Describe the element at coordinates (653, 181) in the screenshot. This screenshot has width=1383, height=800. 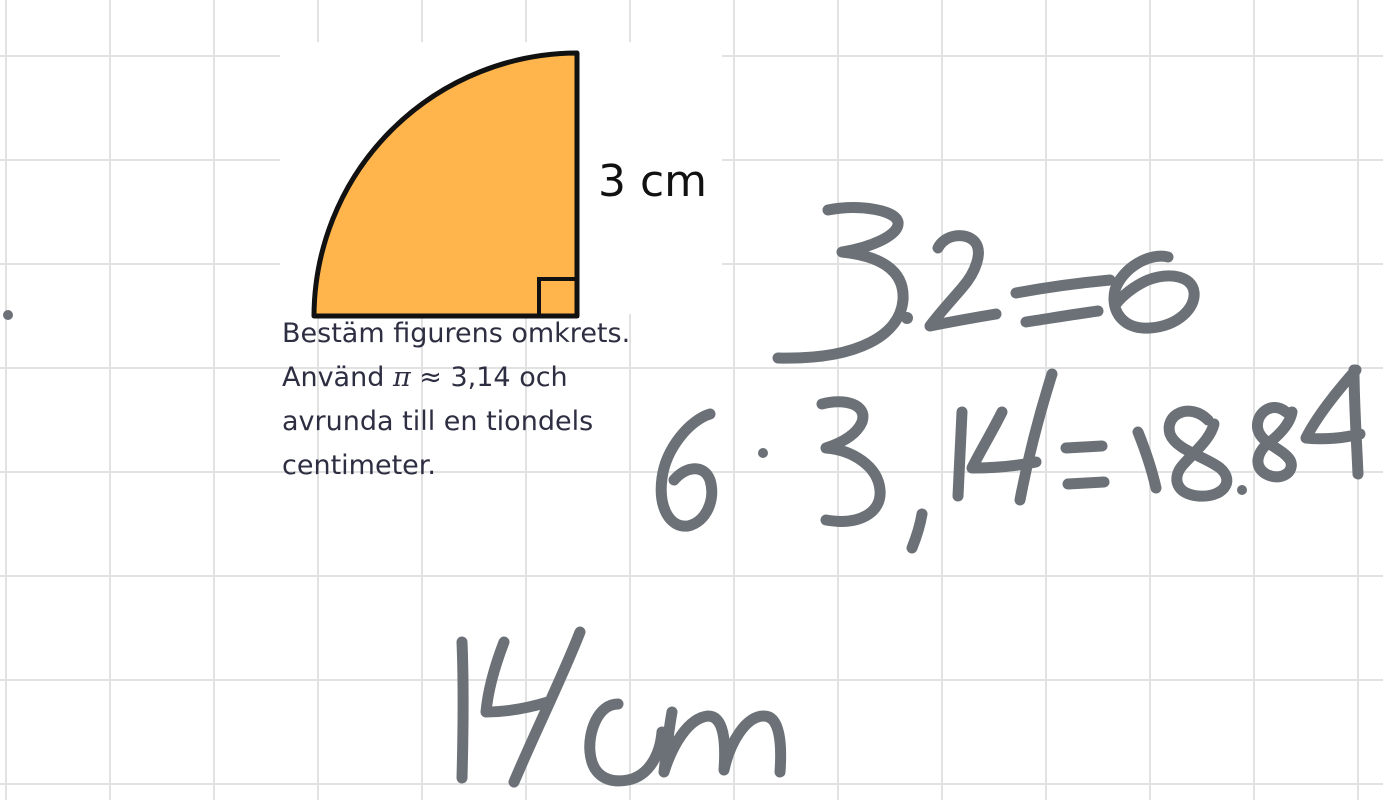
I see `dimension-label: 3 cm` at that location.